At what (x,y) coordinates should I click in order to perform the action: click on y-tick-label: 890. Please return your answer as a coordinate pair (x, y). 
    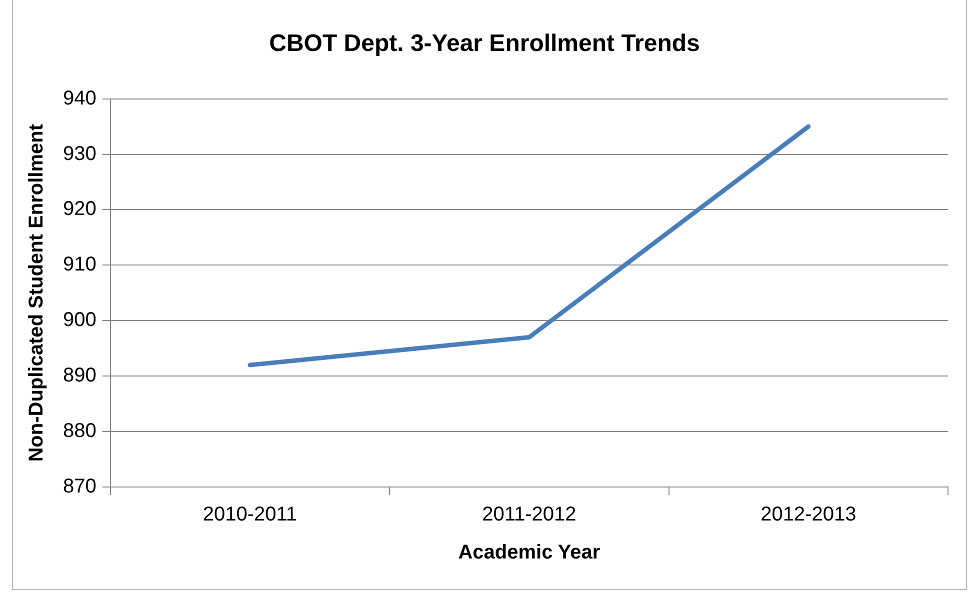
    Looking at the image, I should click on (79, 375).